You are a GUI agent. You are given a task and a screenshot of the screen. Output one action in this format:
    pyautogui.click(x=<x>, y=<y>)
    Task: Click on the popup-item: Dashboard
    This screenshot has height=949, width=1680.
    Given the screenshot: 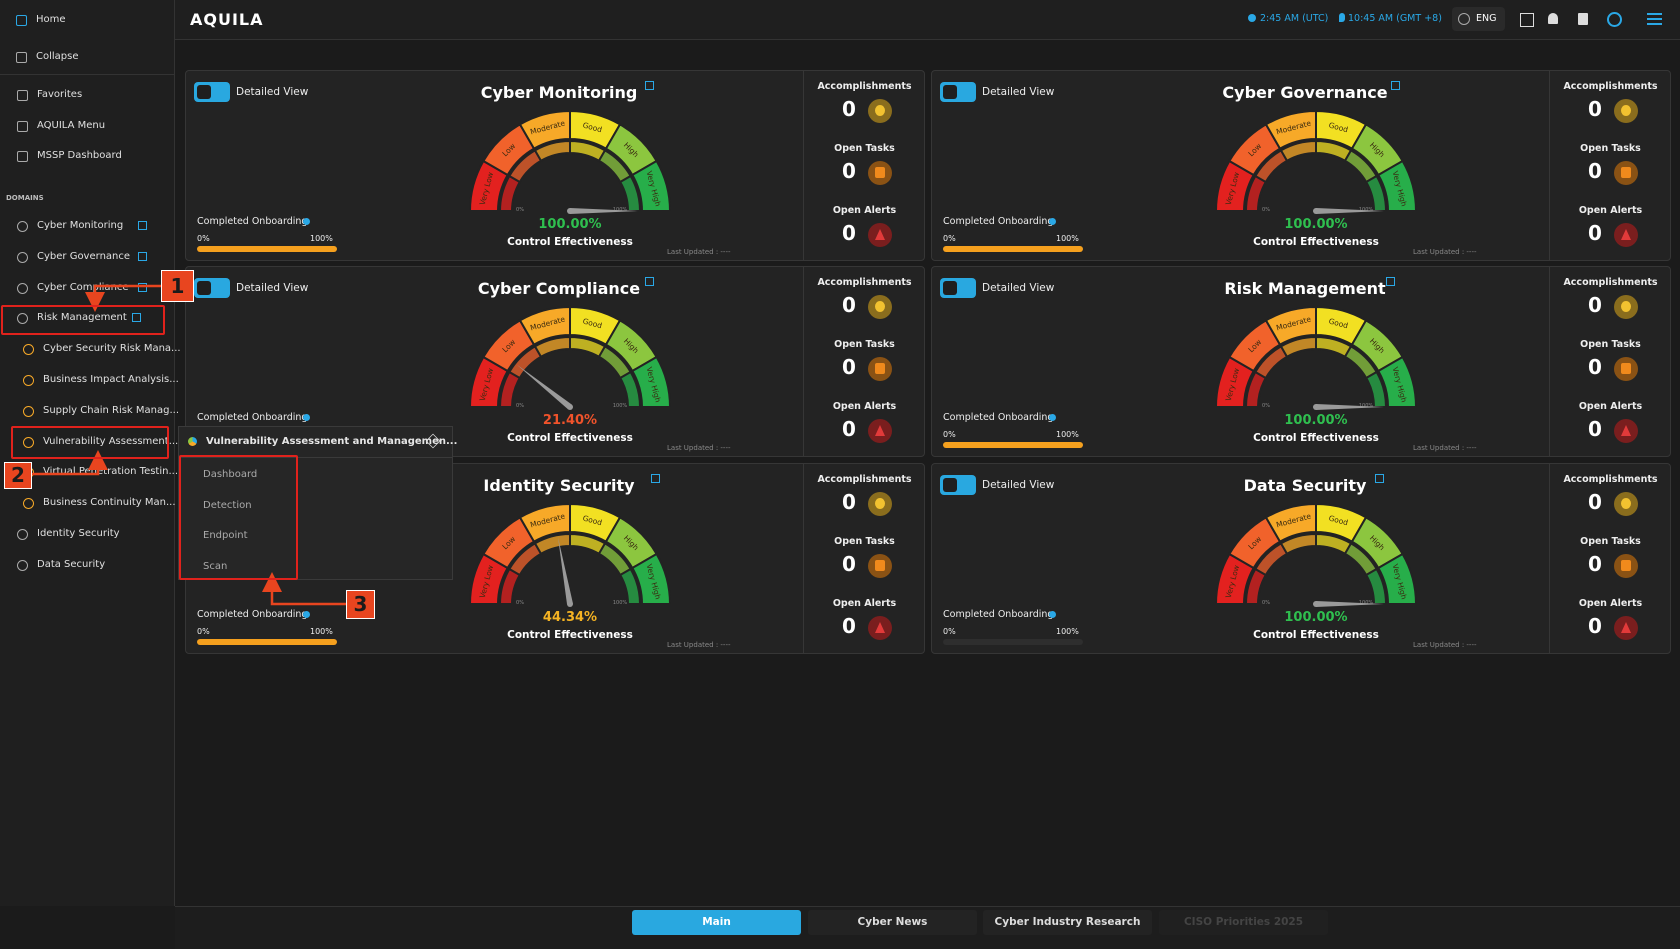 What is the action you would take?
    pyautogui.click(x=230, y=474)
    